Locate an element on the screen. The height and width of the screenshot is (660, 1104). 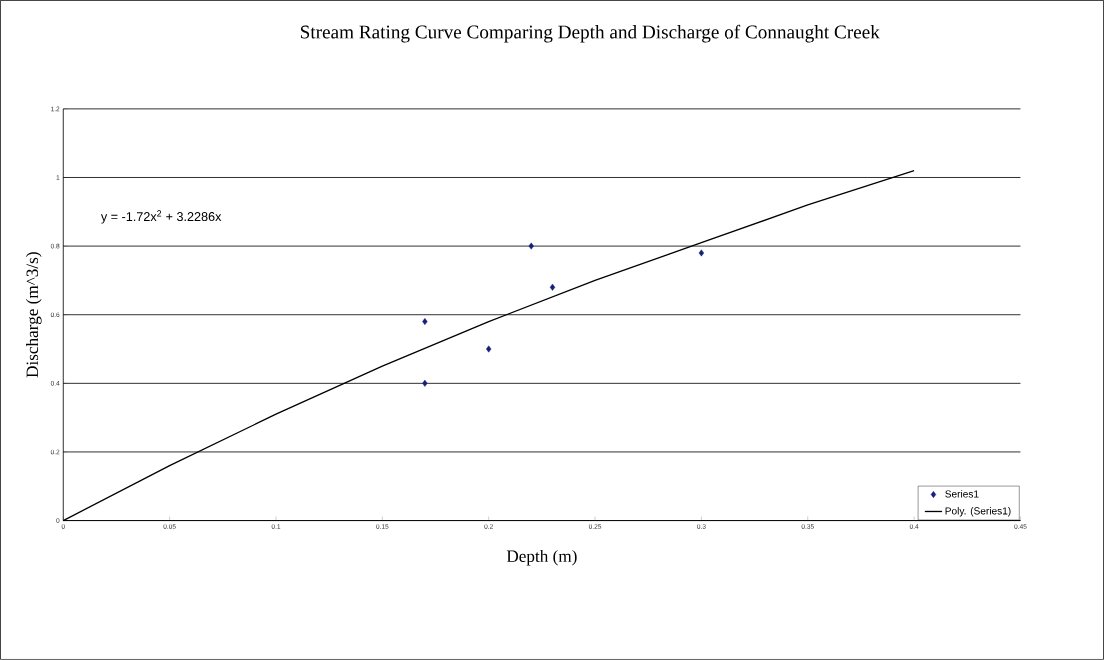
y-axis-title: Discharge (m^3/s) is located at coordinates (34, 315).